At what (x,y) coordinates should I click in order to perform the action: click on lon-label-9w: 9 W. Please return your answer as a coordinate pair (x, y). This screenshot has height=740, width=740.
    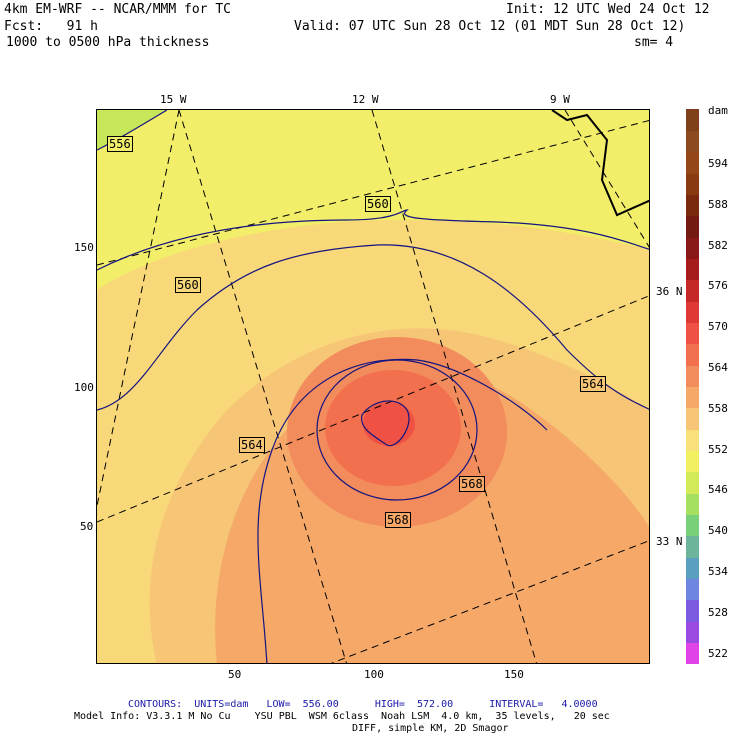
    Looking at the image, I should click on (560, 99).